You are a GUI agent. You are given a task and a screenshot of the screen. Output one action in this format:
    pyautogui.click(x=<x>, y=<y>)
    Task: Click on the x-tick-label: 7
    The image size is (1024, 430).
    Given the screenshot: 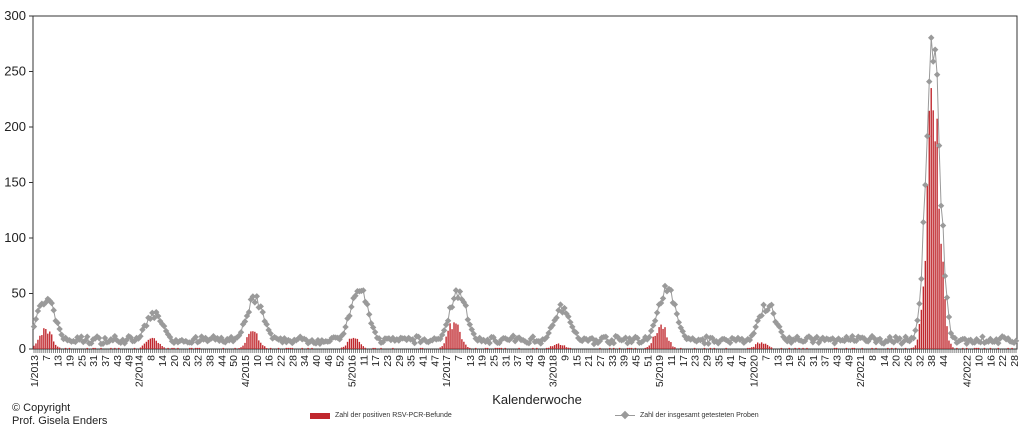 What is the action you would take?
    pyautogui.click(x=47, y=358)
    